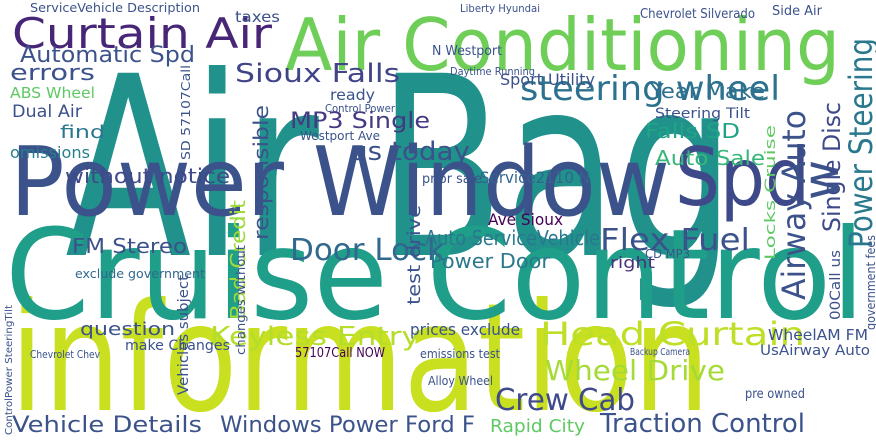  Describe the element at coordinates (710, 158) in the screenshot. I see `word: Auto Sale` at that location.